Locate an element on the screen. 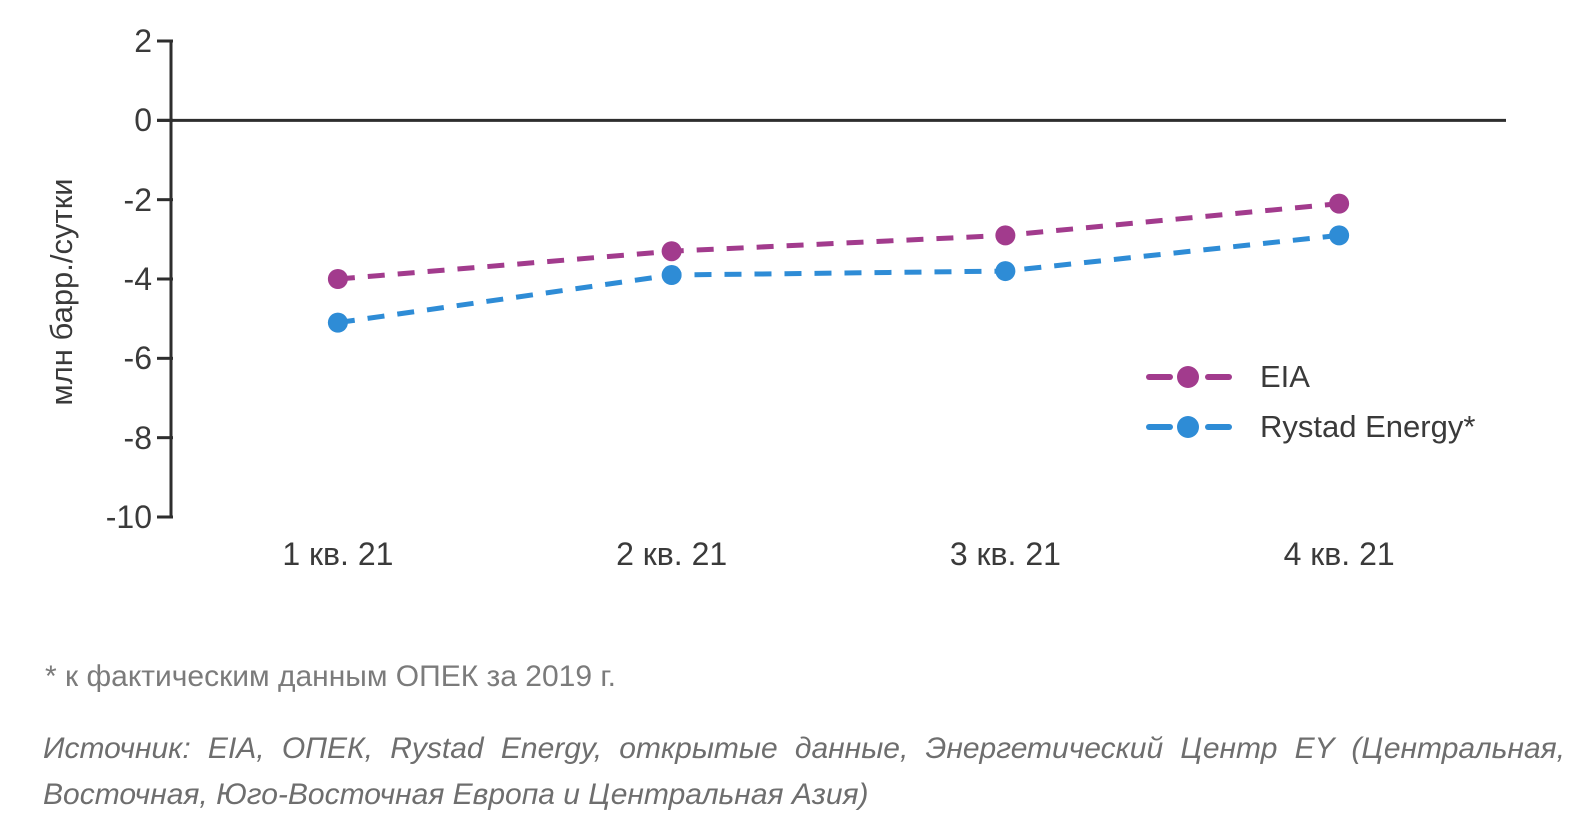  footnote: * к фактическим данным ОПЕК за 2019 г. is located at coordinates (330, 676).